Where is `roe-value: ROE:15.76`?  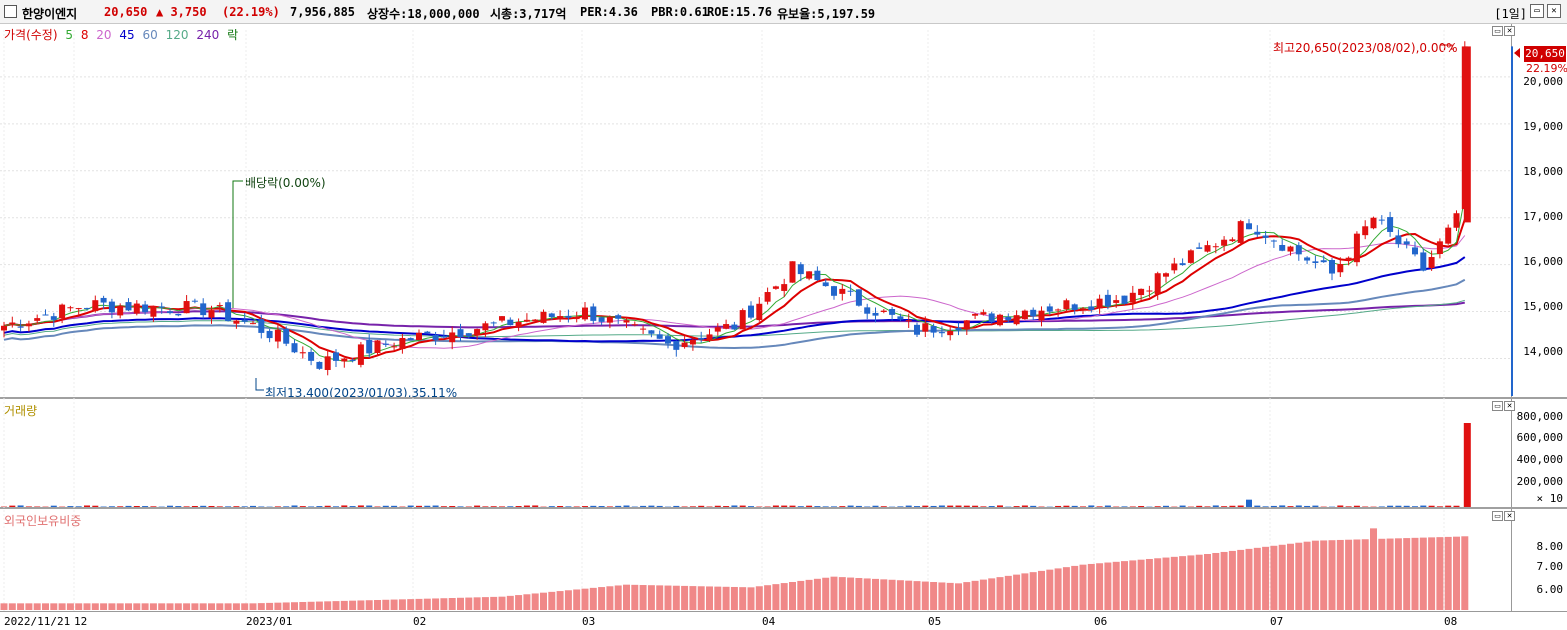
roe-value: ROE:15.76 is located at coordinates (740, 12).